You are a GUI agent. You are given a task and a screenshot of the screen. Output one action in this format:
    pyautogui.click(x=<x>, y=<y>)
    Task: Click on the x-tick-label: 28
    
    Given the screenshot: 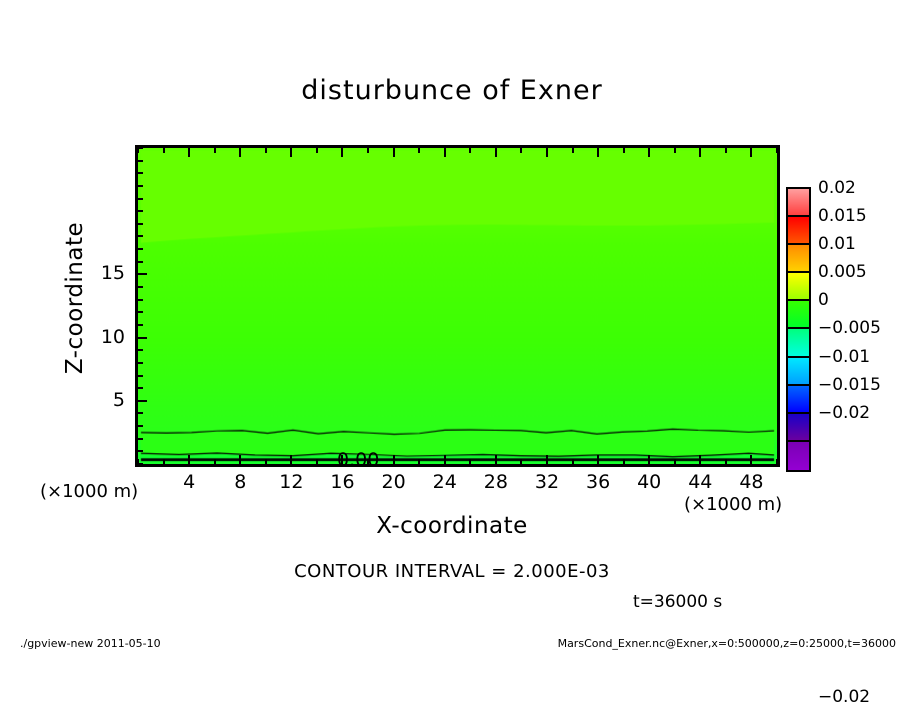 What is the action you would take?
    pyautogui.click(x=495, y=482)
    